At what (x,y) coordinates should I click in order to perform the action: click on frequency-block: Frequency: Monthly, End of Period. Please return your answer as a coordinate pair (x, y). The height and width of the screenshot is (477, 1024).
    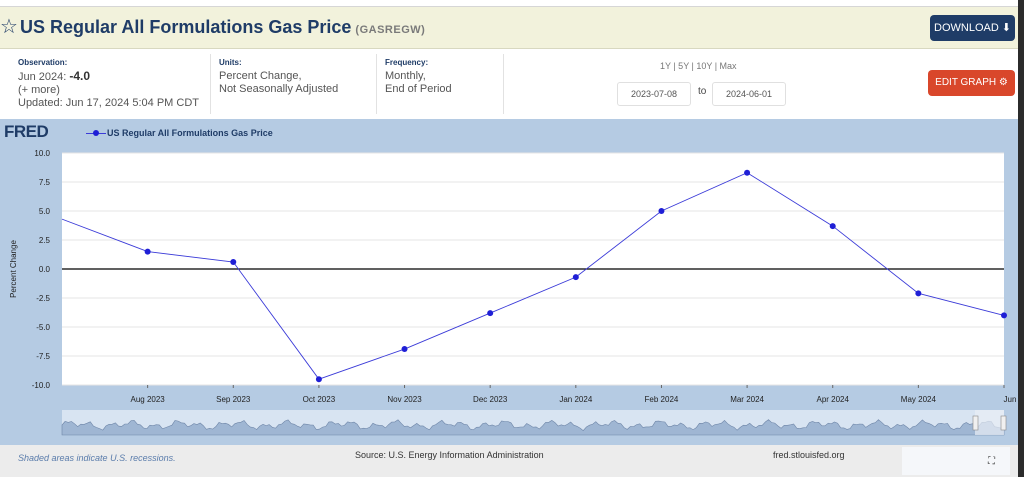
    Looking at the image, I should click on (418, 76).